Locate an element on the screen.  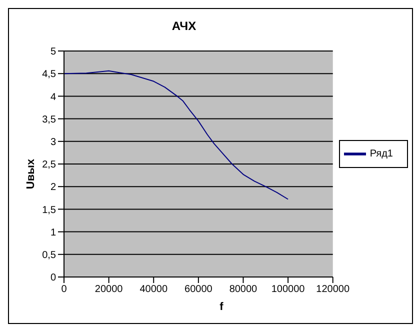
y-tick-label: 3,5 is located at coordinates (49, 120).